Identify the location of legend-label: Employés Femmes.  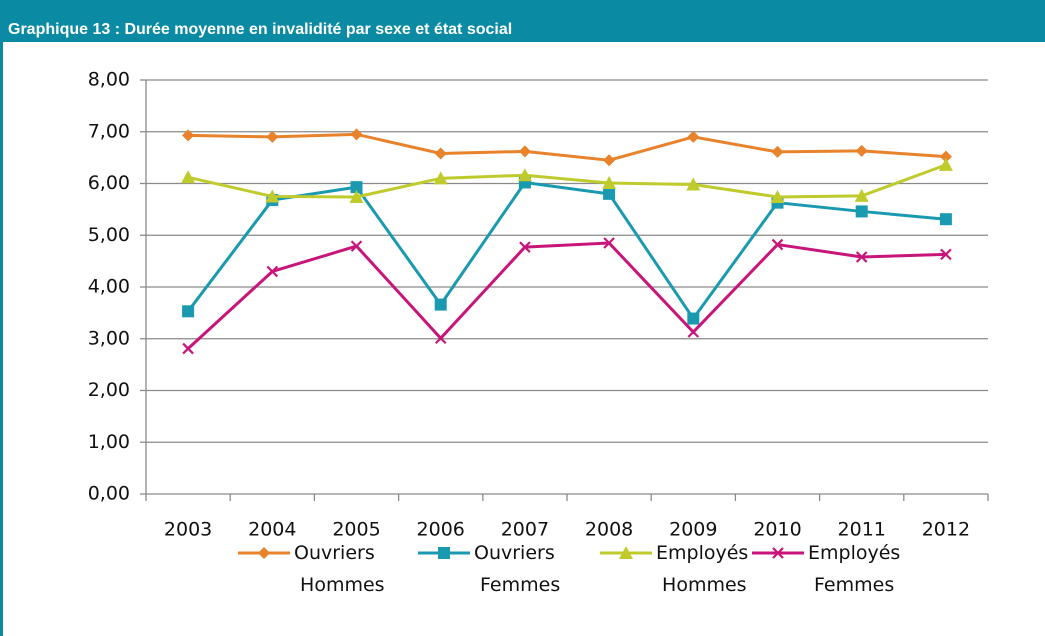
(854, 569).